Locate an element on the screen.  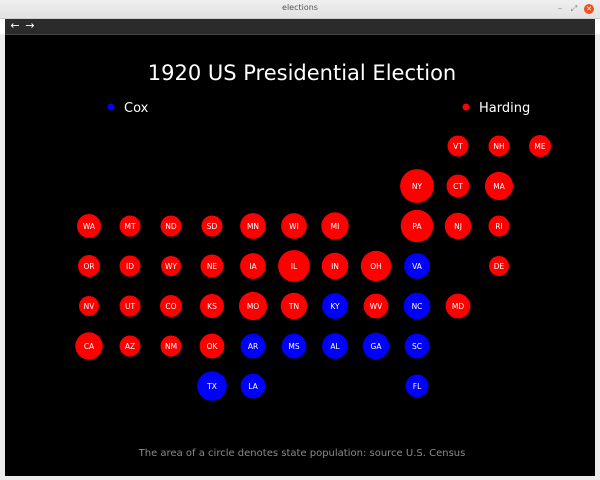
state-label-wa: WA is located at coordinates (89, 226).